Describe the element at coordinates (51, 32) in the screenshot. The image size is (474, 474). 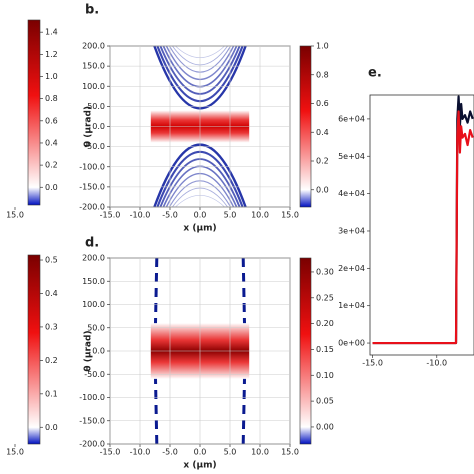
I see `colorbar-tick-label: 1.4` at that location.